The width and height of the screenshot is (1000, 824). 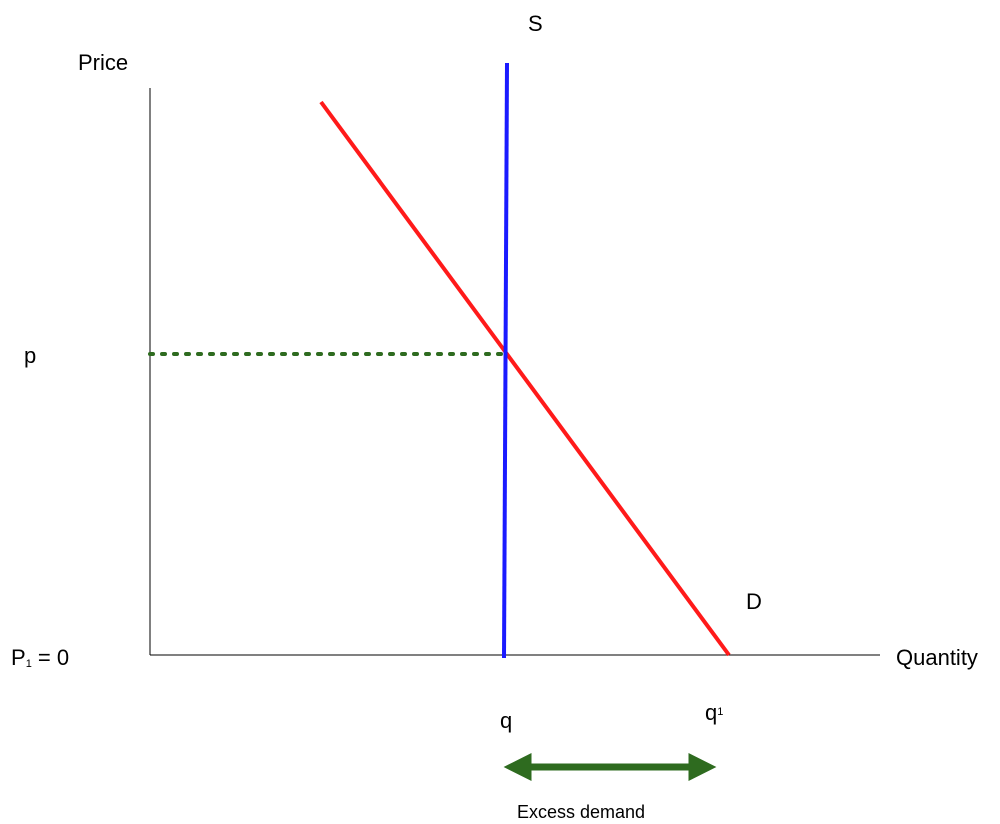 What do you see at coordinates (506, 720) in the screenshot?
I see `quantity-q-label: q` at bounding box center [506, 720].